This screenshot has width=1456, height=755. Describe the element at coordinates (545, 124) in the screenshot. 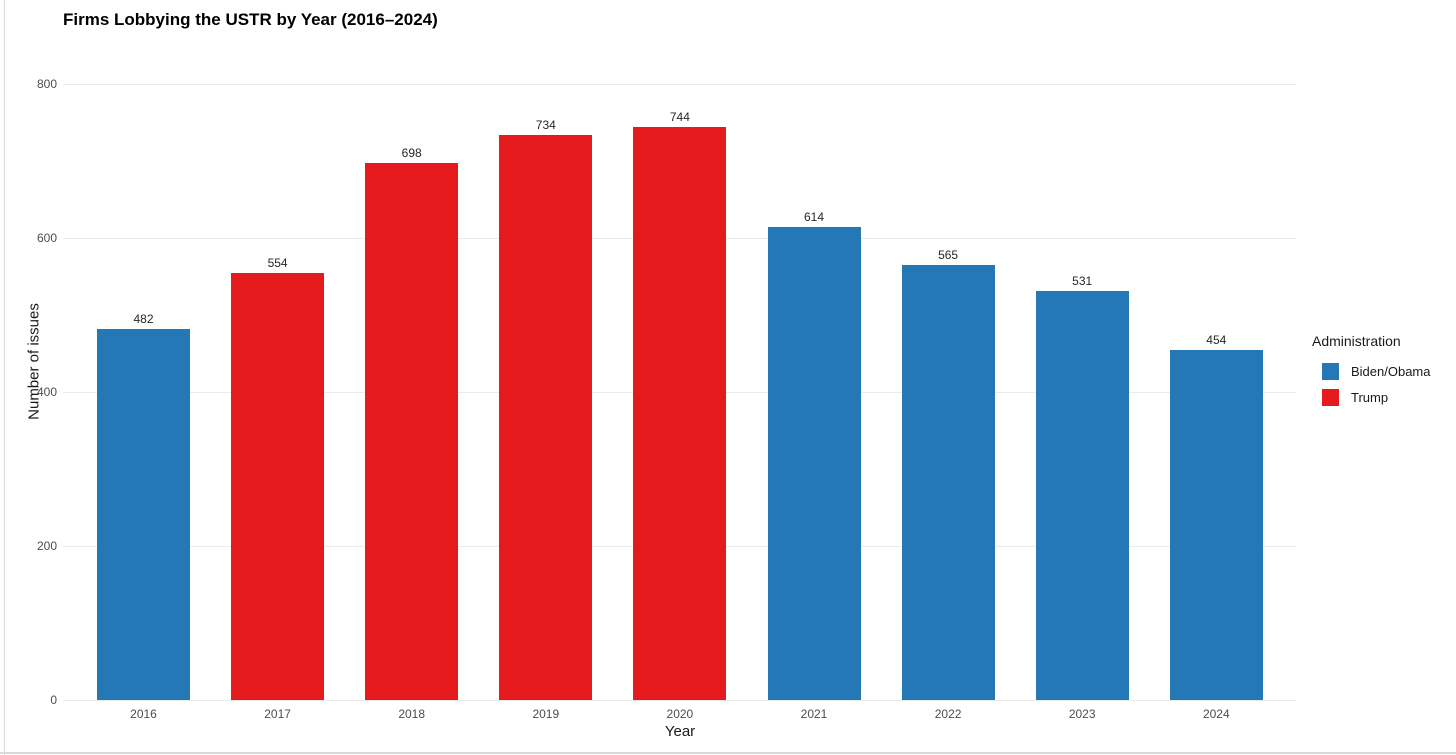

I see `bar-value-label: 734` at that location.